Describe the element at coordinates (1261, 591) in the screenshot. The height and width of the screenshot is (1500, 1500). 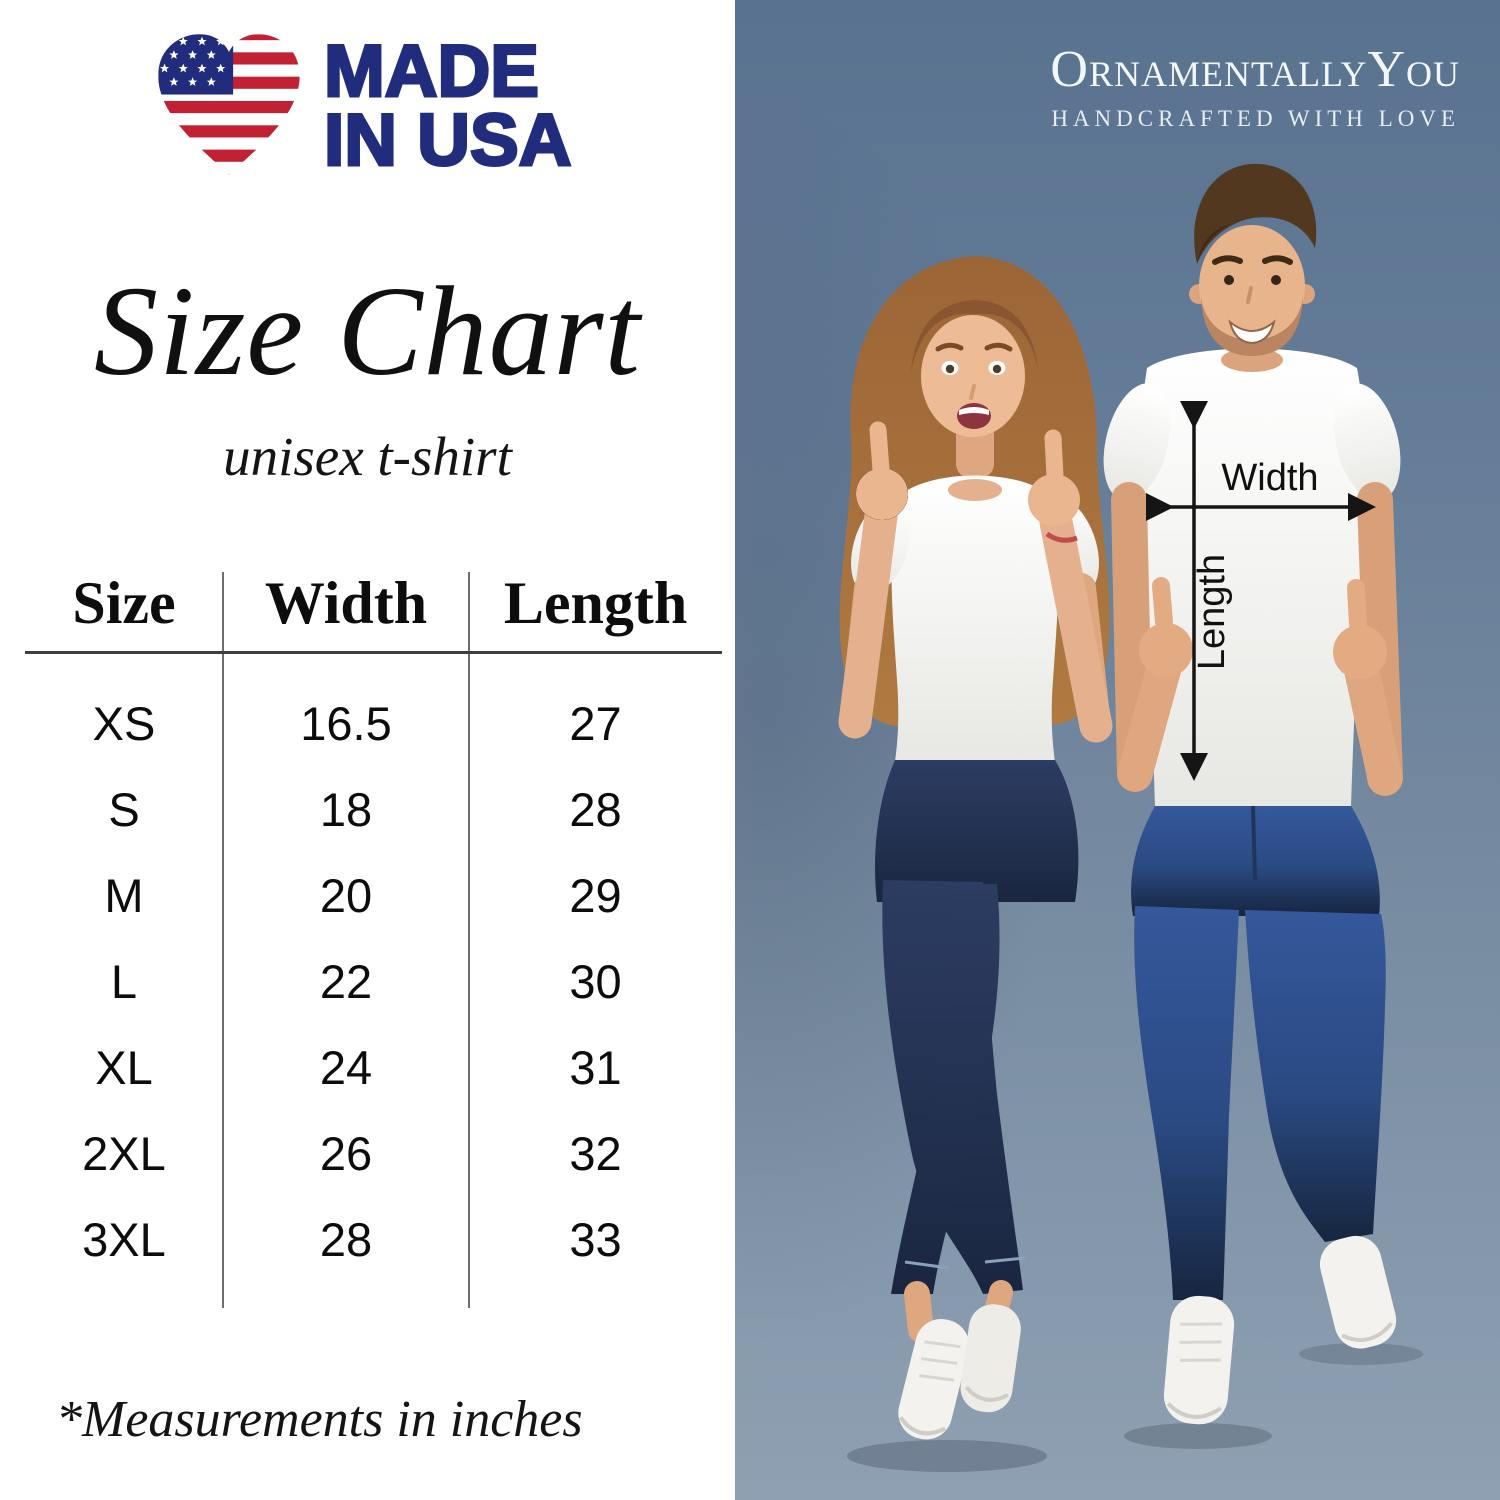
I see `measurement-diagram: Width Length` at that location.